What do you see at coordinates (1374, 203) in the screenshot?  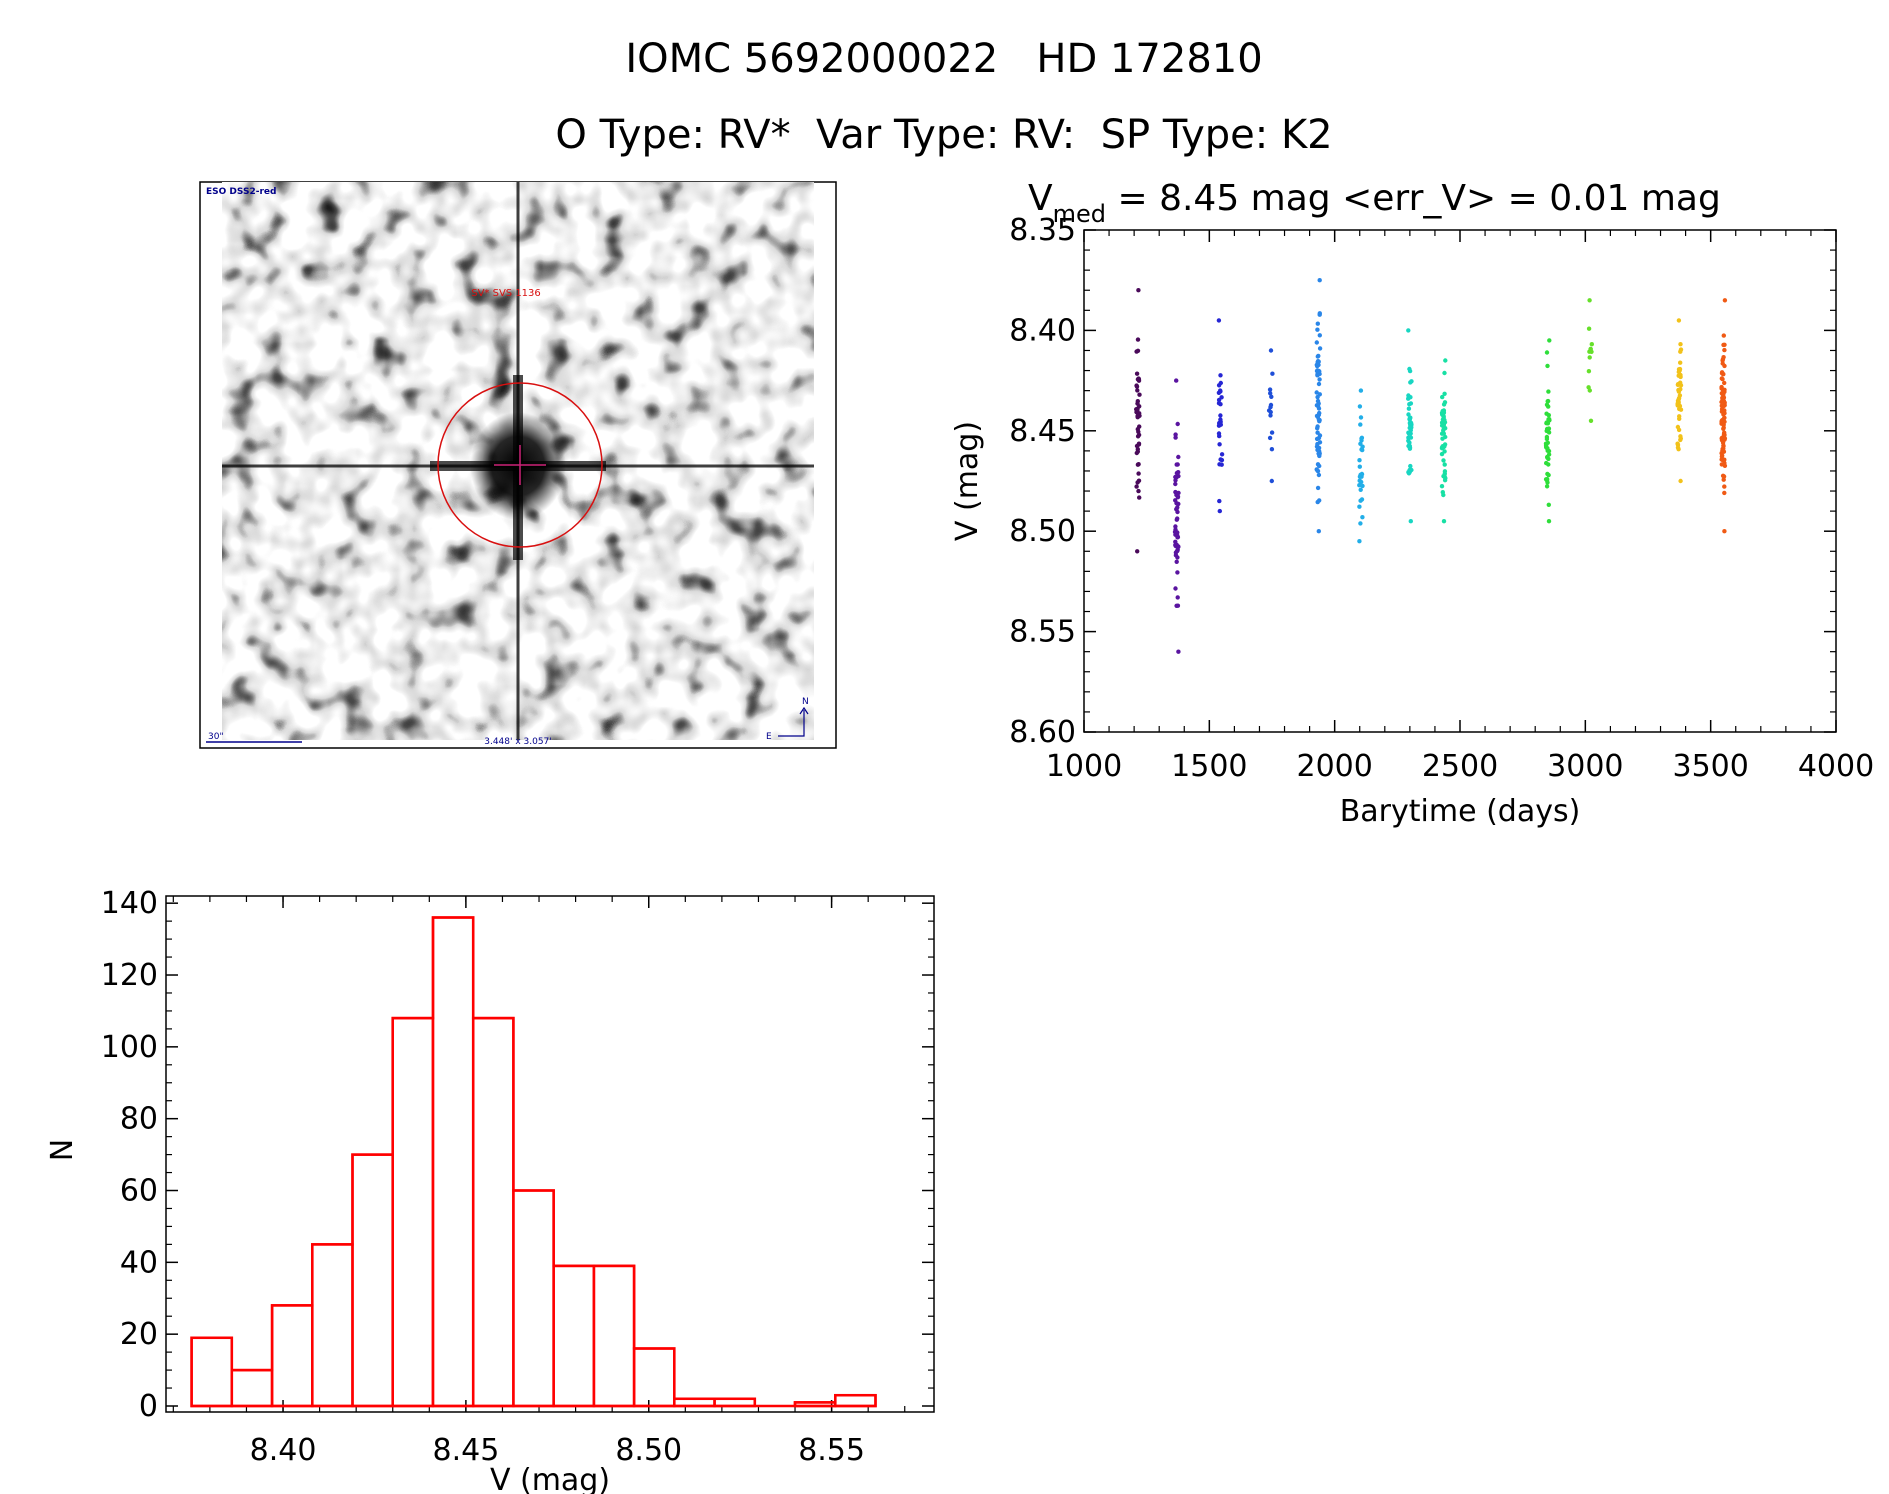 I see `lightcurve-title: Vmed = 8.45 mag <err_V> = 0.01 mag` at bounding box center [1374, 203].